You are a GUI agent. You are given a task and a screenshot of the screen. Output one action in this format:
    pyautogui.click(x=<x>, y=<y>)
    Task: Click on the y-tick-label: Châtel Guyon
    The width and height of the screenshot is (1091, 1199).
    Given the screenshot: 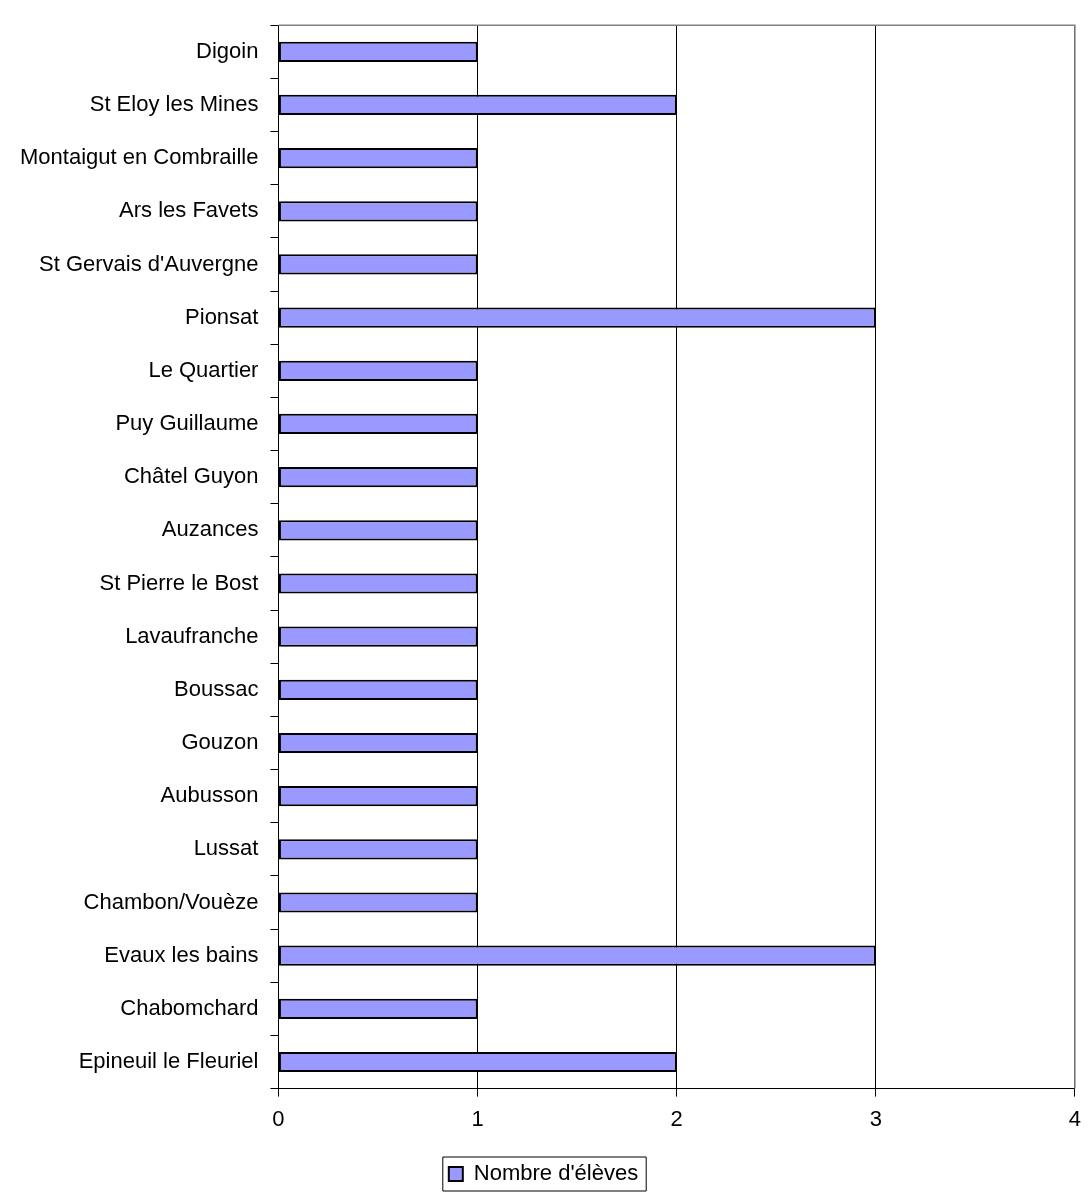 What is the action you would take?
    pyautogui.click(x=191, y=476)
    